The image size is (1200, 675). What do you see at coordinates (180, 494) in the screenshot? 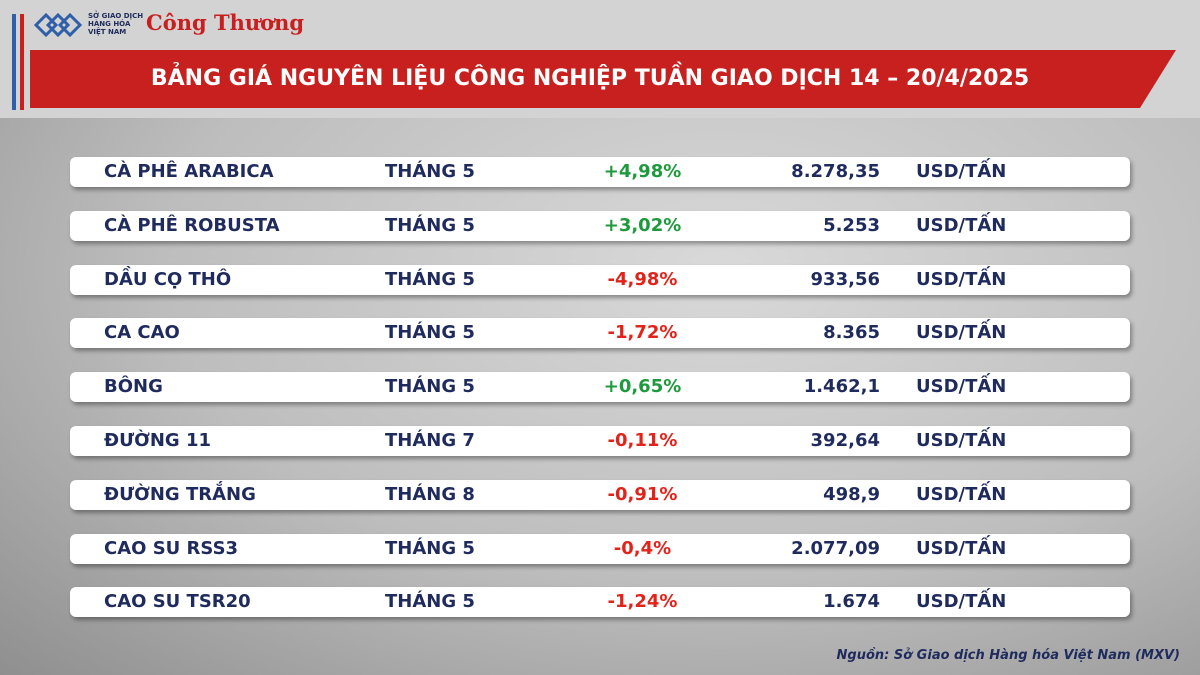
I see `commodity: ĐƯỜNG TRẮNG` at bounding box center [180, 494].